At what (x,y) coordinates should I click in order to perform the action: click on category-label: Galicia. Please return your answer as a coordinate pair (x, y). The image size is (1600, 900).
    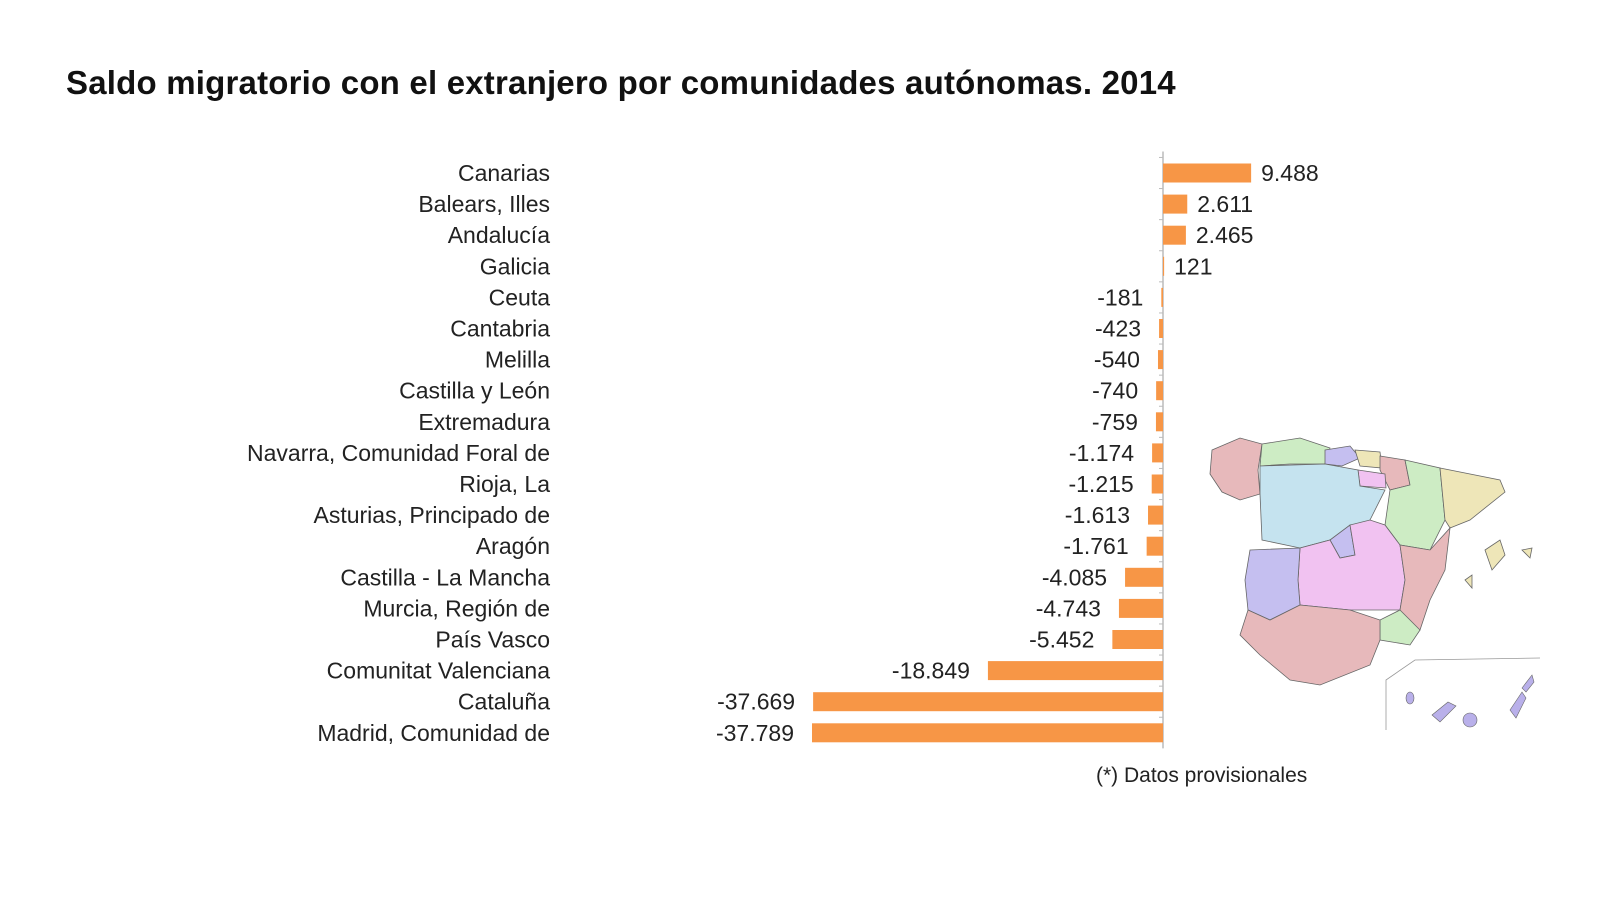
    Looking at the image, I should click on (515, 266).